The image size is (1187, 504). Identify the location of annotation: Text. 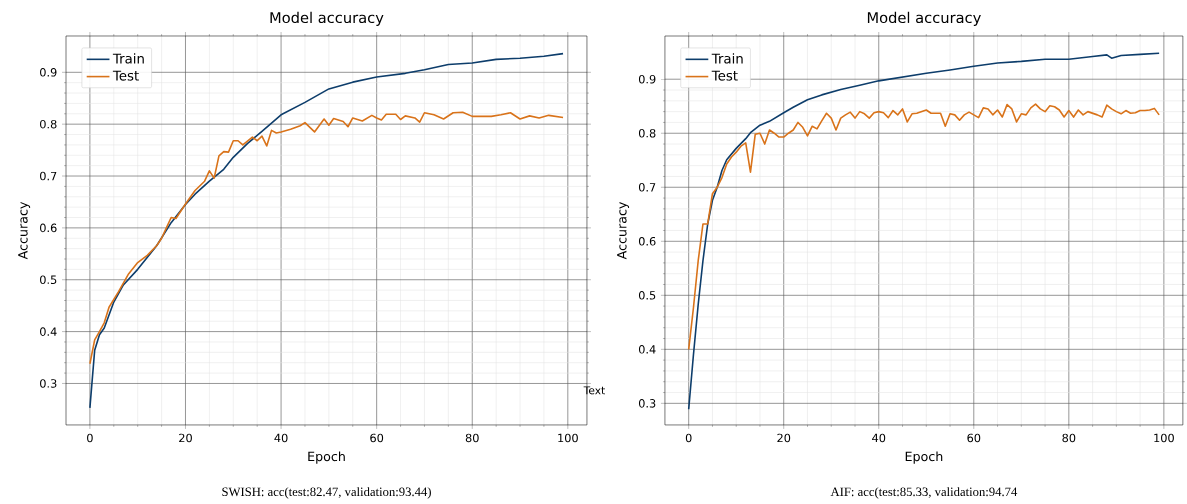
(594, 390).